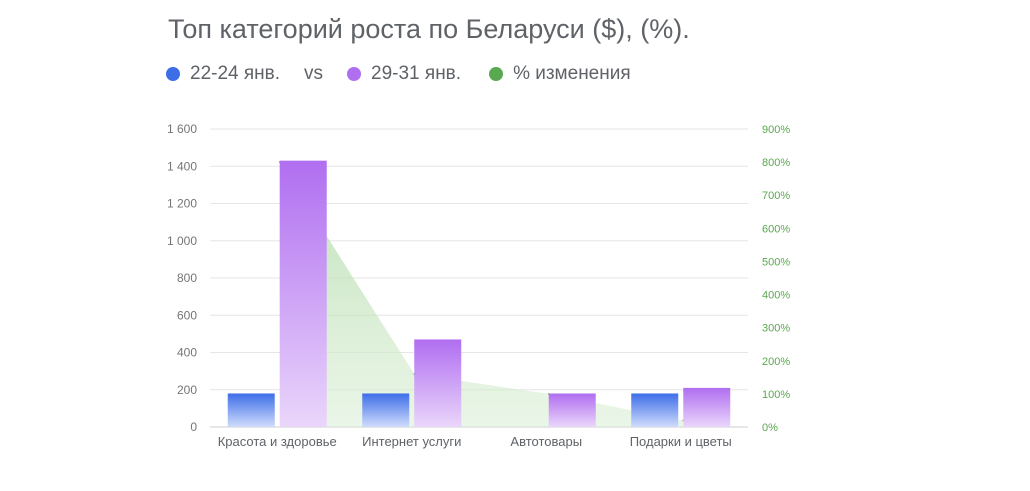 The width and height of the screenshot is (1030, 491). I want to click on legend-dot-series-a, so click(173, 74).